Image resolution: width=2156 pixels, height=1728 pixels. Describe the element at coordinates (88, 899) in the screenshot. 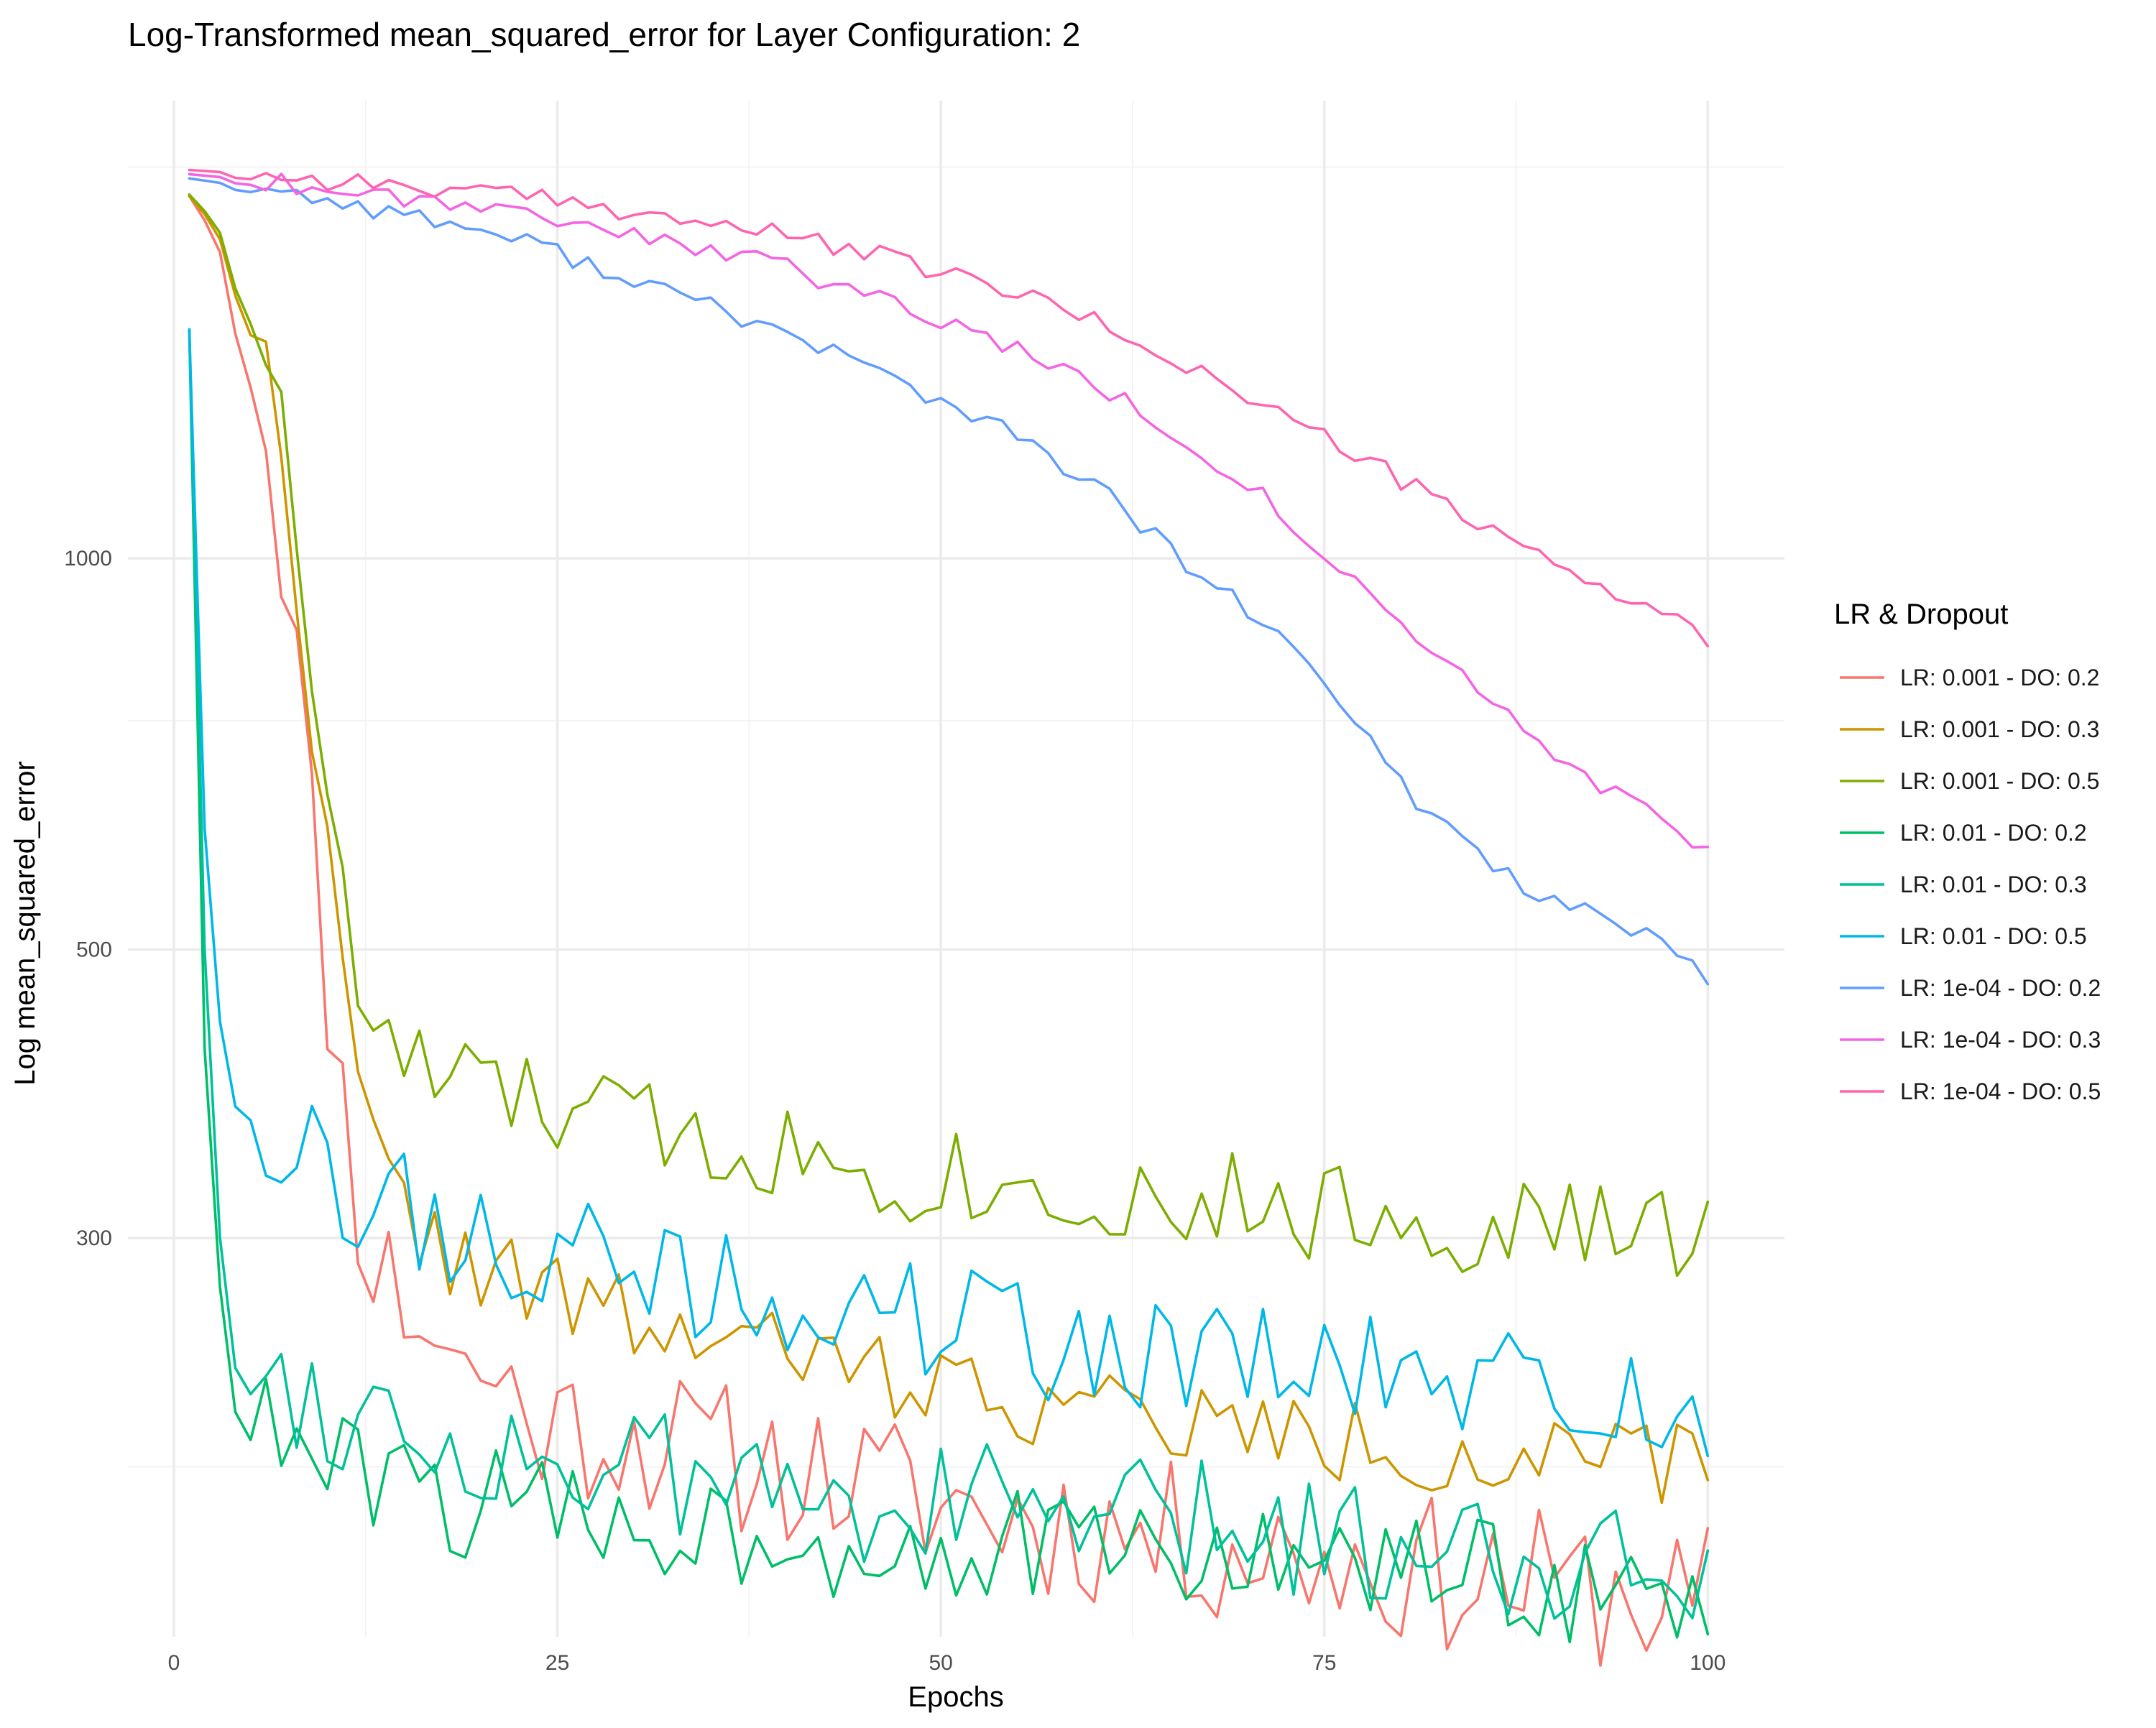

I see `y-axis-ticks: 300 500 1000` at that location.